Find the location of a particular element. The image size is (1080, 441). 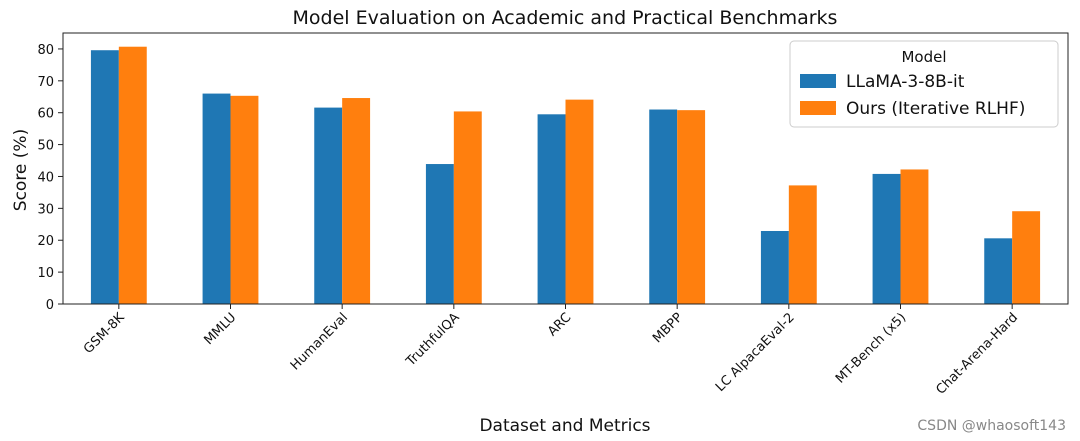

y-tick-label: 0 is located at coordinates (50, 305).